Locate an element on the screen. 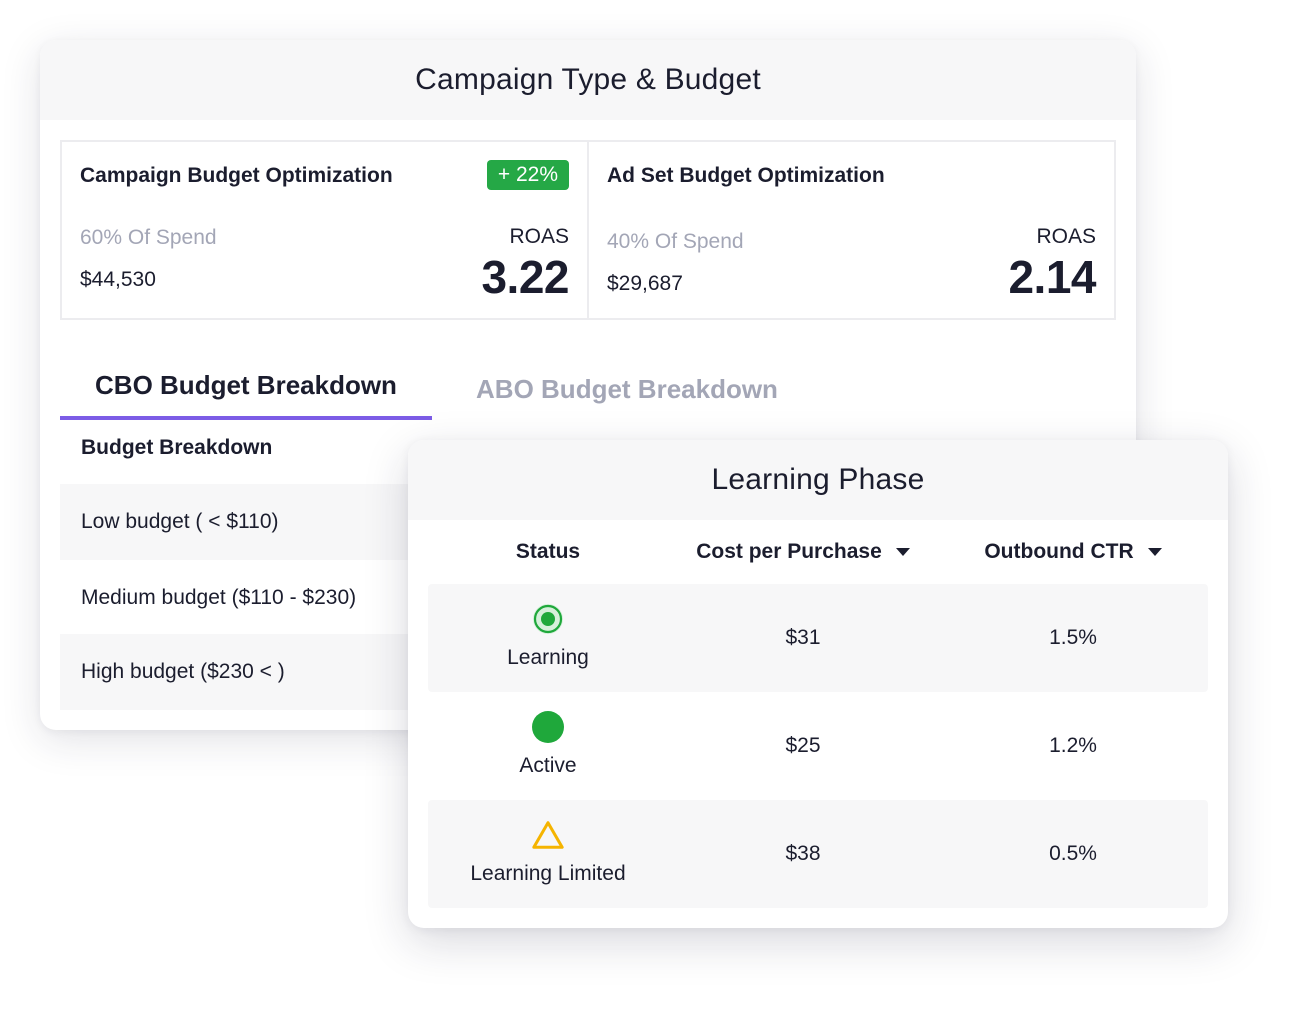 The image size is (1308, 1009). abo-title: Ad Set Budget Optimization is located at coordinates (746, 175).